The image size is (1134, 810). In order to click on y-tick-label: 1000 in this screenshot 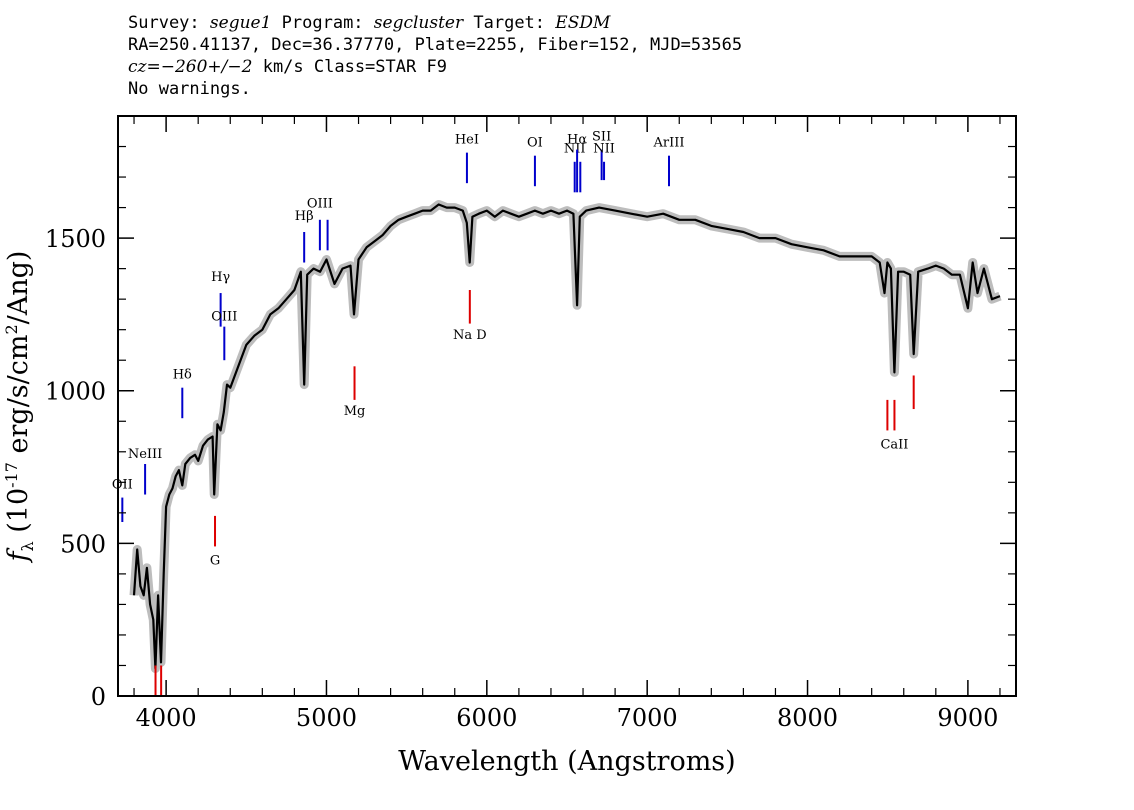, I will do `click(75, 392)`.